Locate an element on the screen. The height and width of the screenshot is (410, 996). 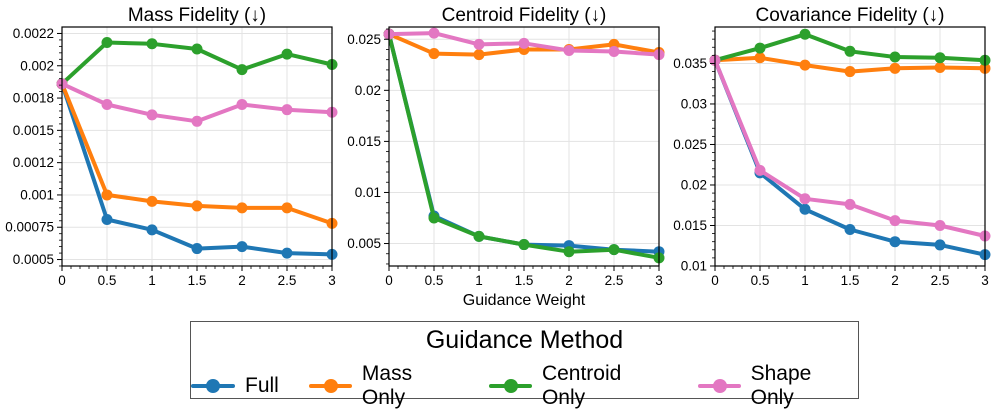
covariance-fidelity-x-tick-label: 0 is located at coordinates (715, 280).